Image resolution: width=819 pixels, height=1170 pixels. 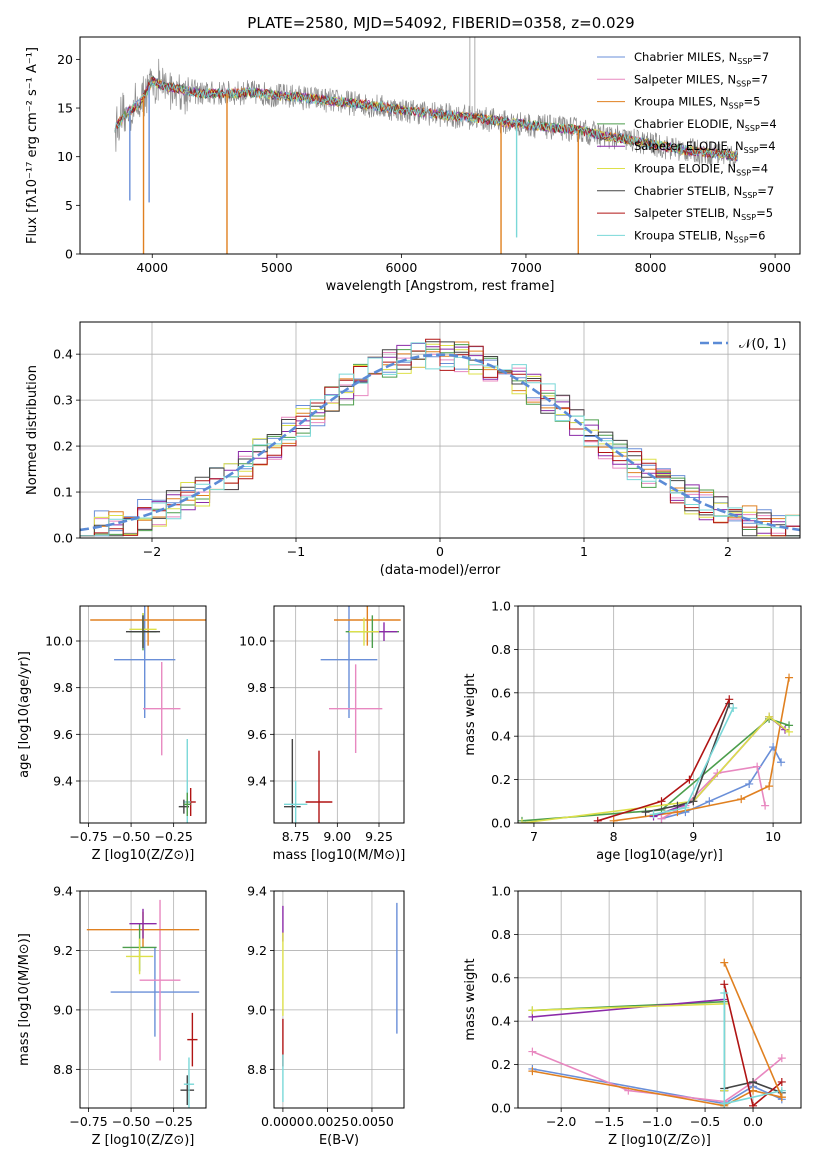 I want to click on model-spectrum, so click(x=426, y=120).